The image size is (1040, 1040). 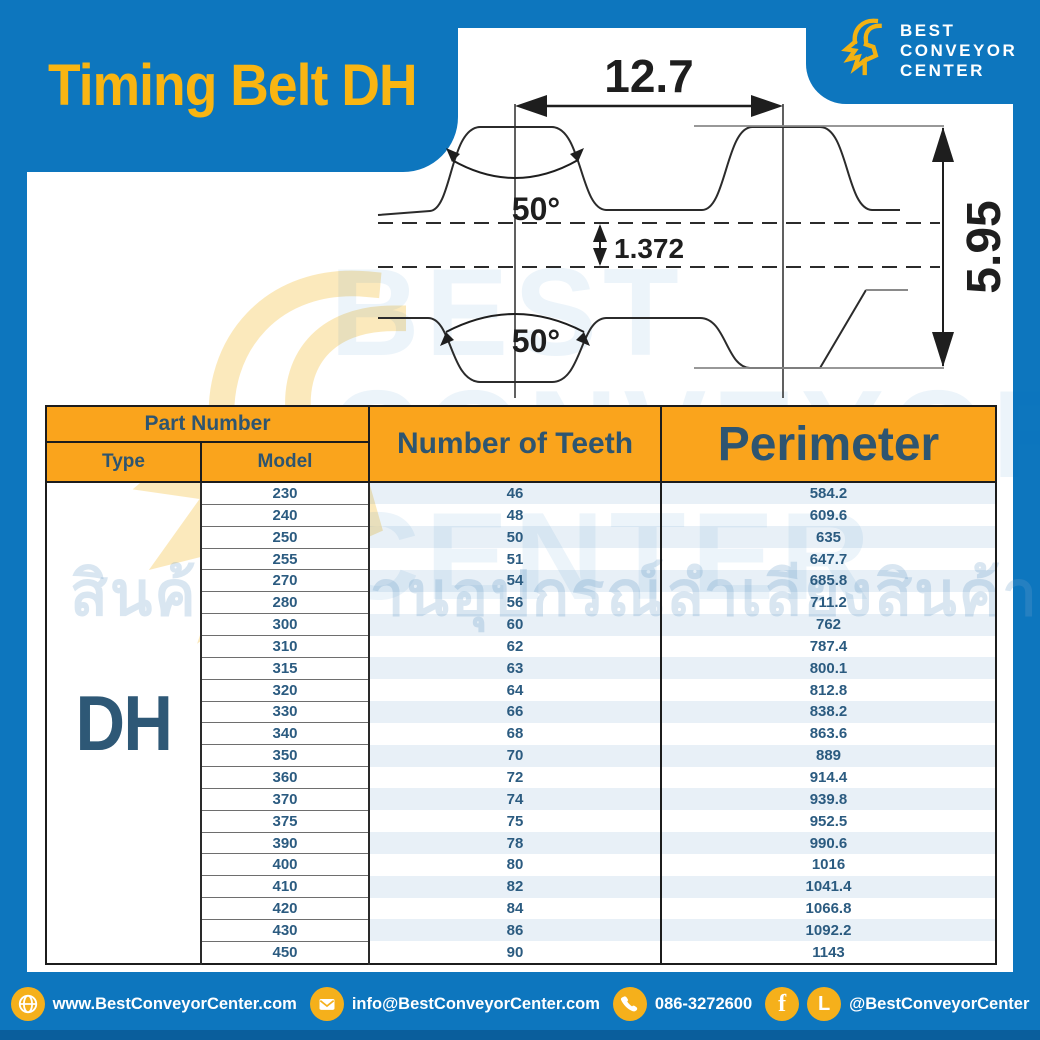 What do you see at coordinates (285, 690) in the screenshot?
I see `model-cell: 320` at bounding box center [285, 690].